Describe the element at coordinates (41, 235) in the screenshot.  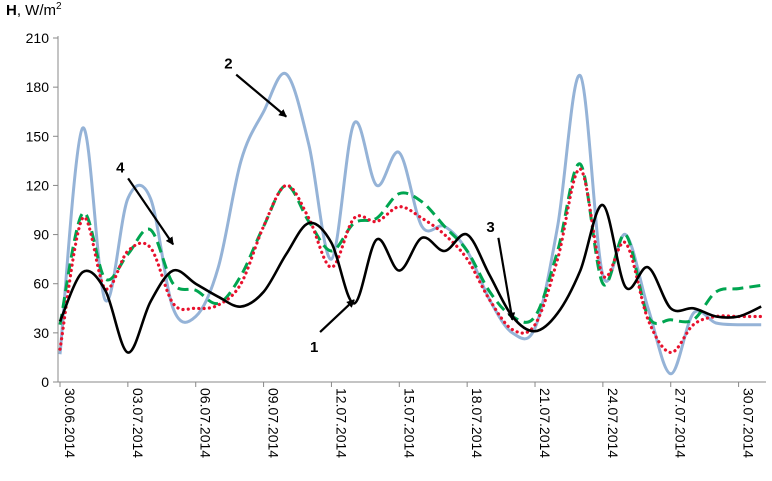
I see `y-tick-label: 90` at that location.